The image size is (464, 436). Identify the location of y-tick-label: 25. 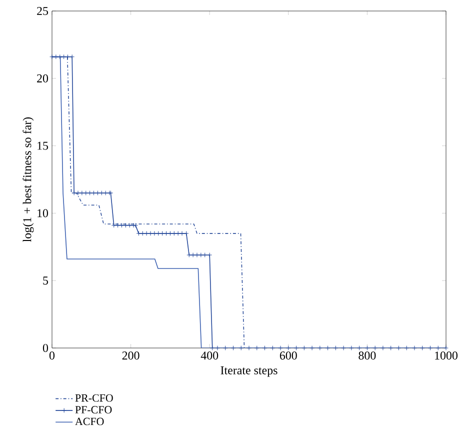
(42, 11).